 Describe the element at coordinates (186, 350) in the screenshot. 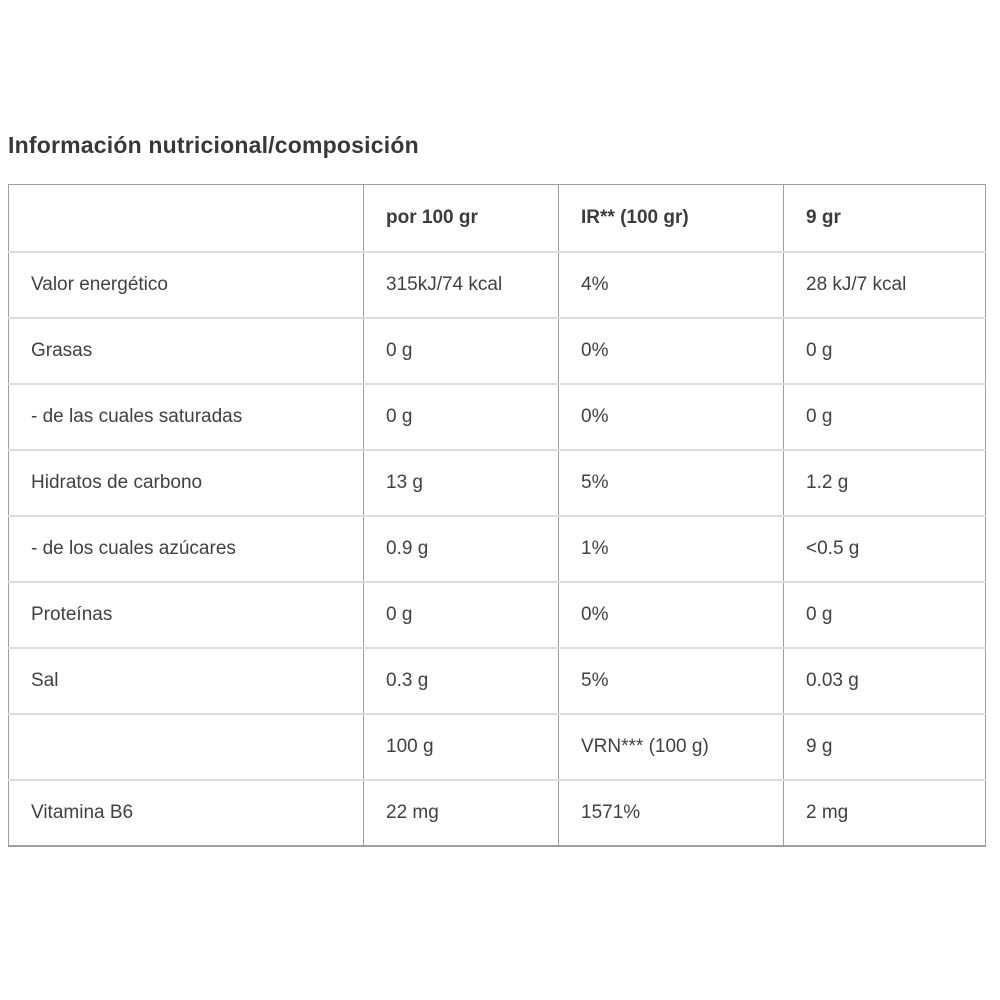

I see `row-label: Grasas` at that location.